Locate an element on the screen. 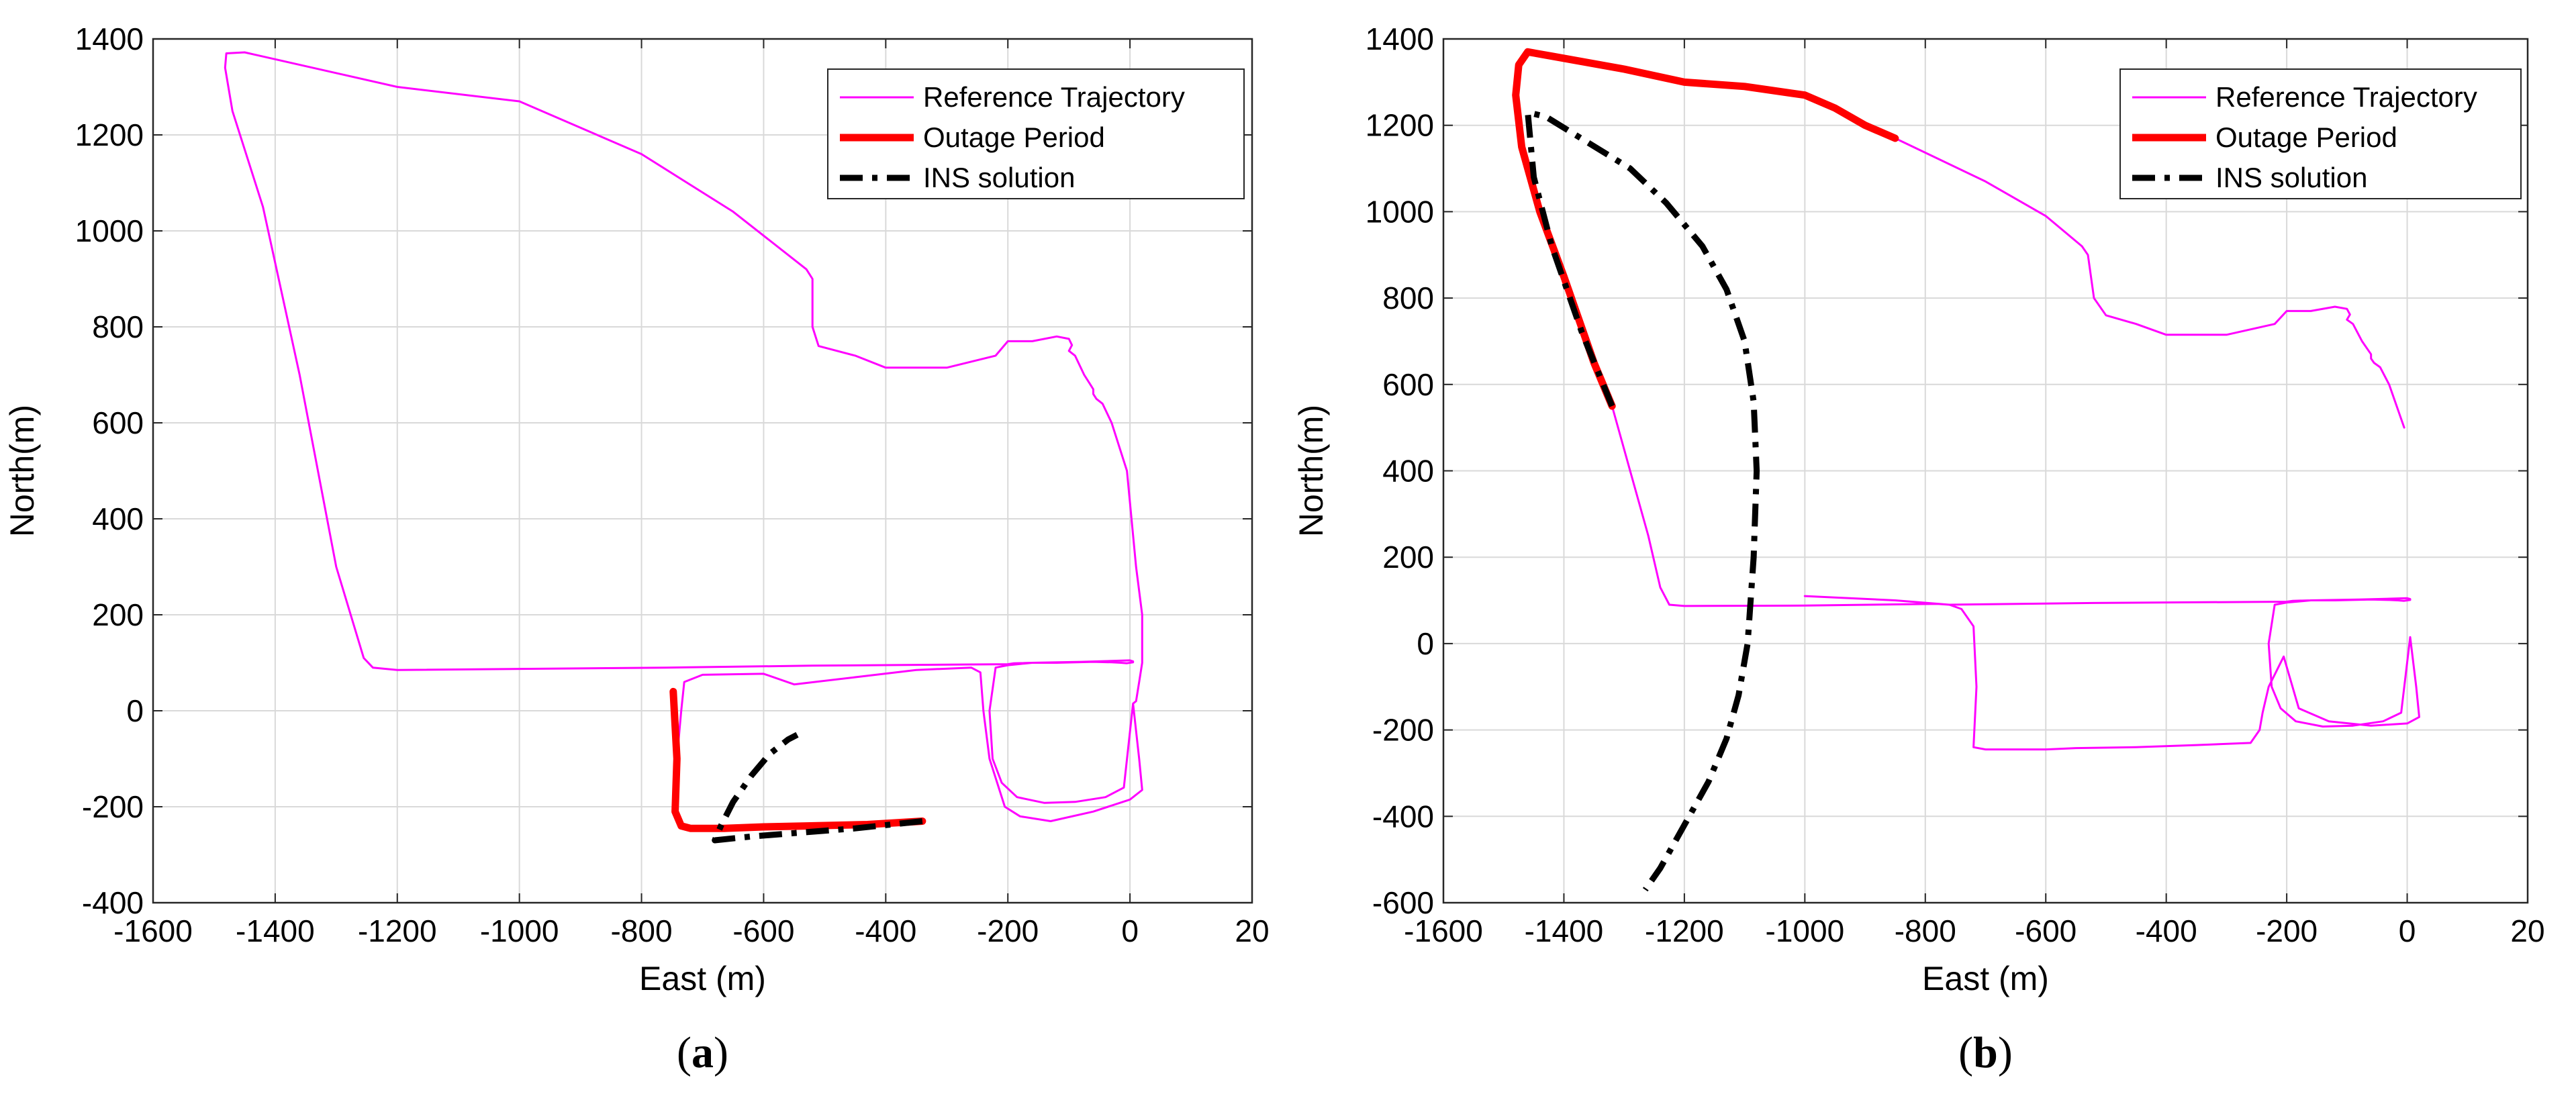 The width and height of the screenshot is (2576, 1094). panel-label: (b) is located at coordinates (1985, 1052).